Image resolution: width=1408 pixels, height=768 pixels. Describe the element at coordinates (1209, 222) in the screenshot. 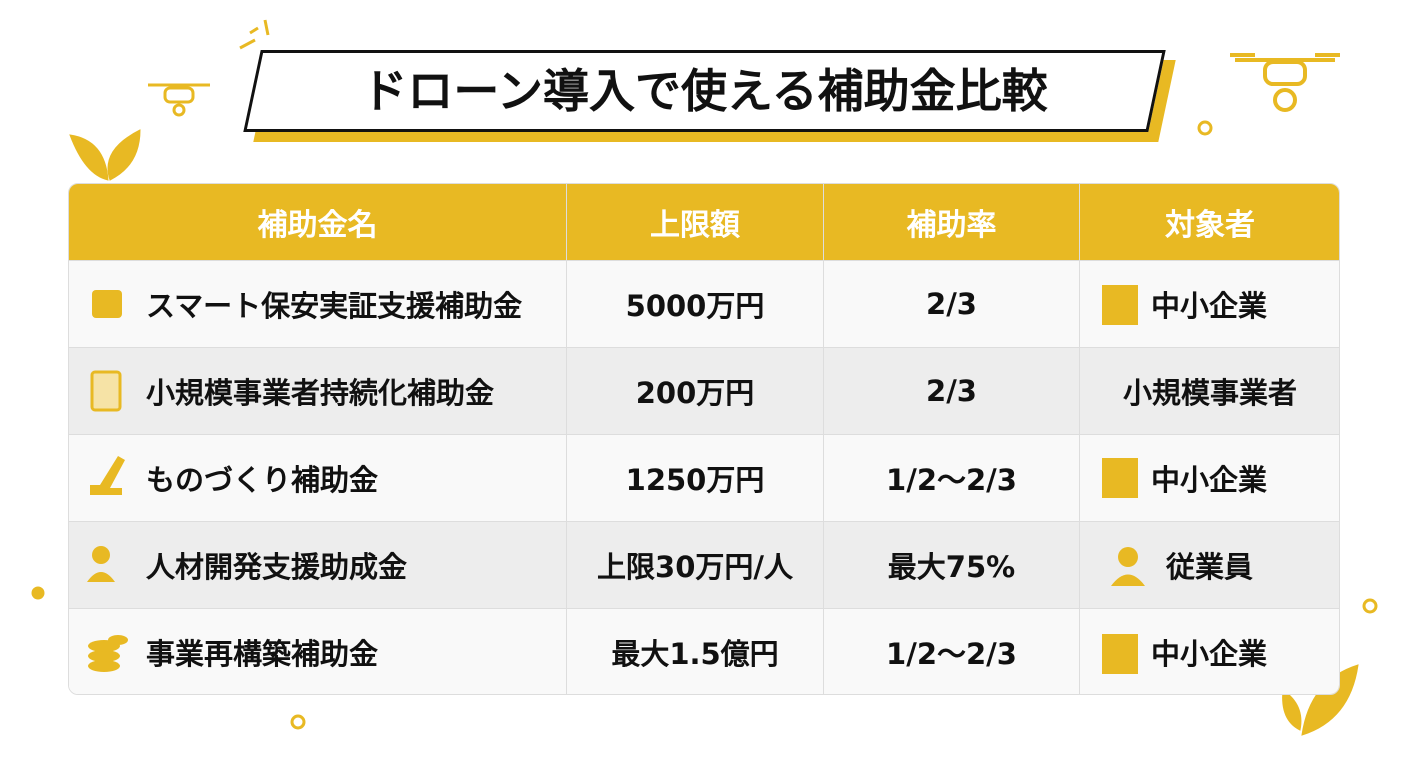

I see `header-cell: 対象者` at that location.